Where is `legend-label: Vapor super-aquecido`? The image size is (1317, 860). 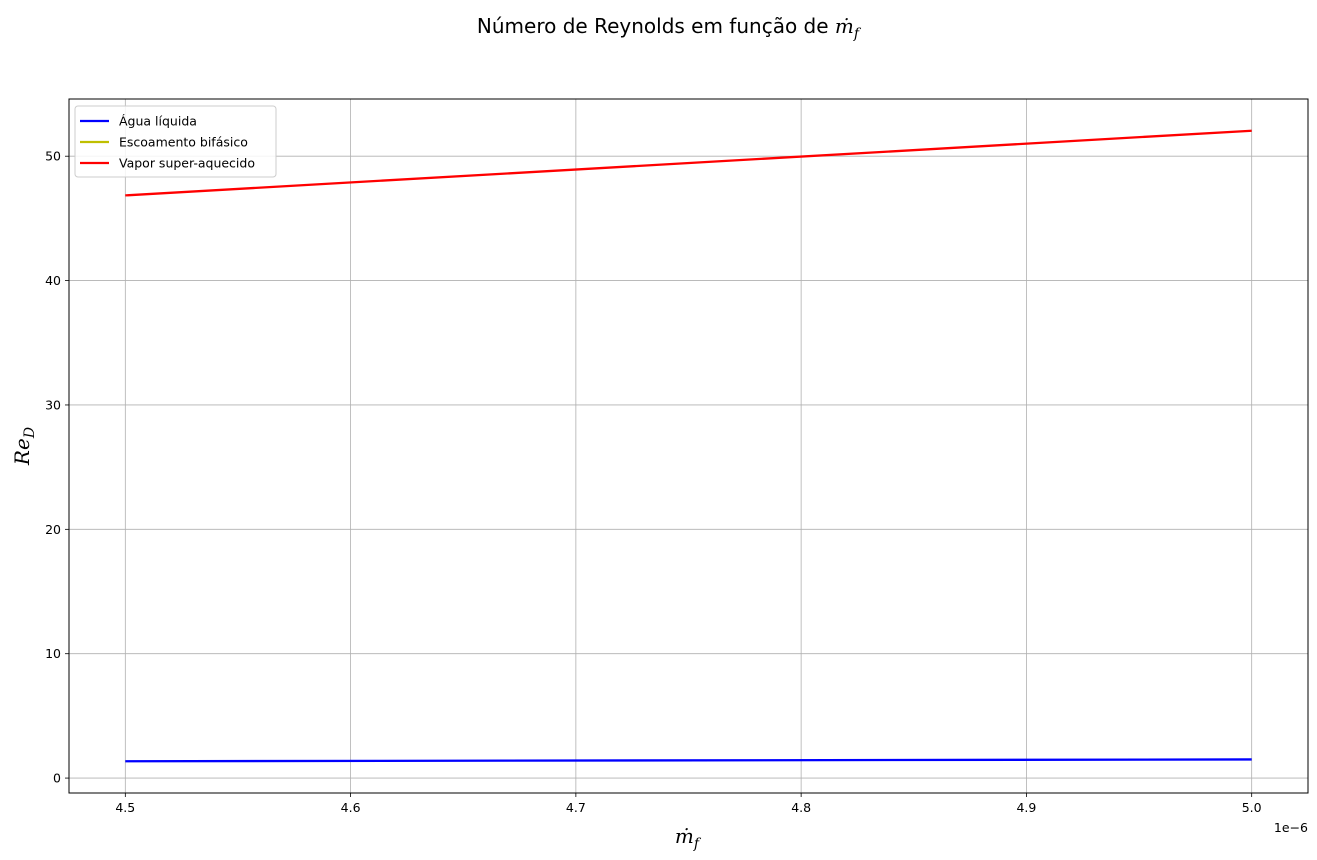
legend-label: Vapor super-aquecido is located at coordinates (187, 163).